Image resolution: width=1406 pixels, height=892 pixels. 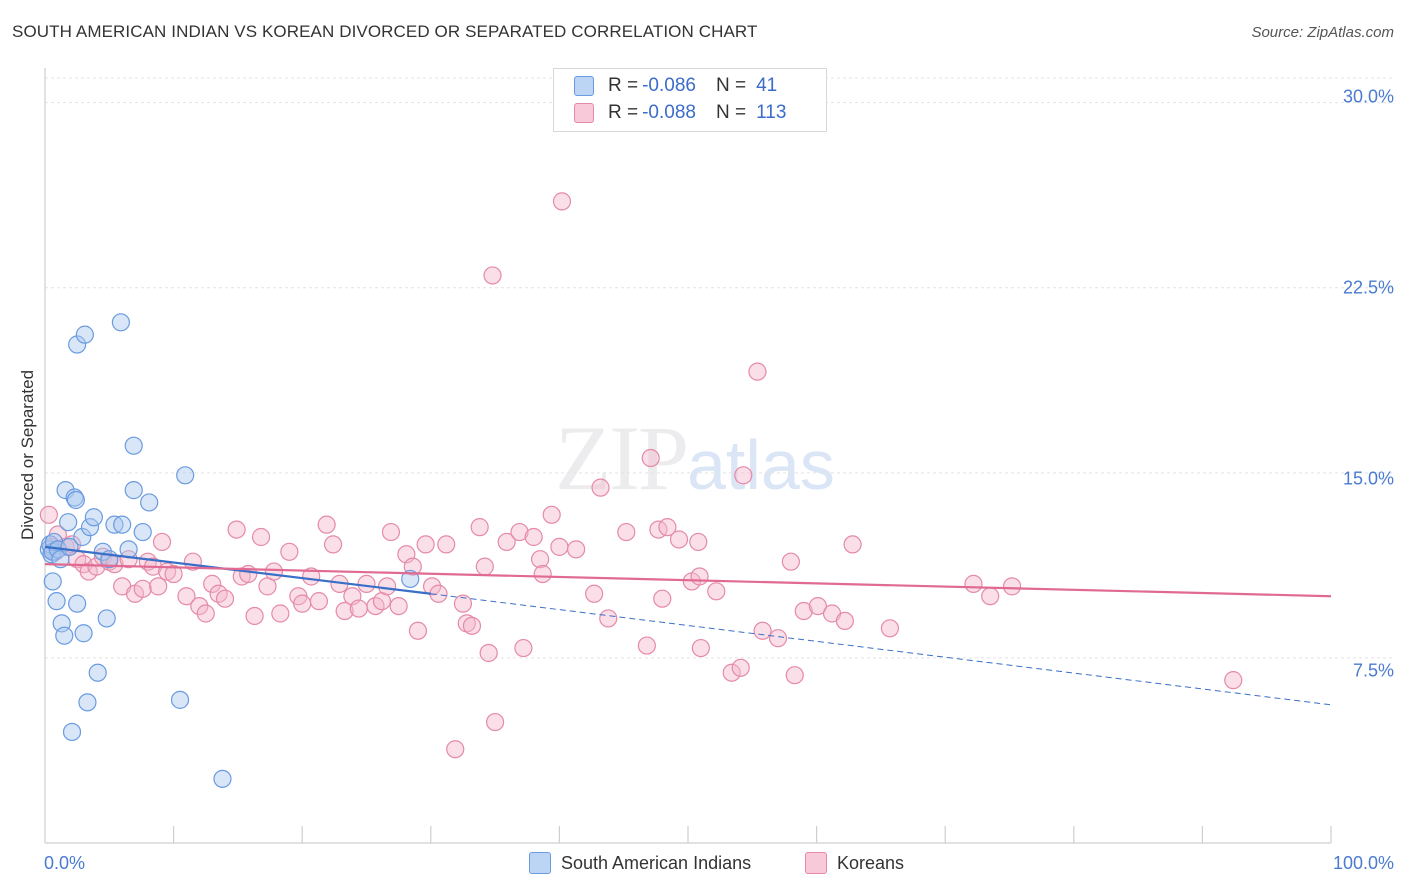 I want to click on legend-swatch-pink, so click(x=584, y=113).